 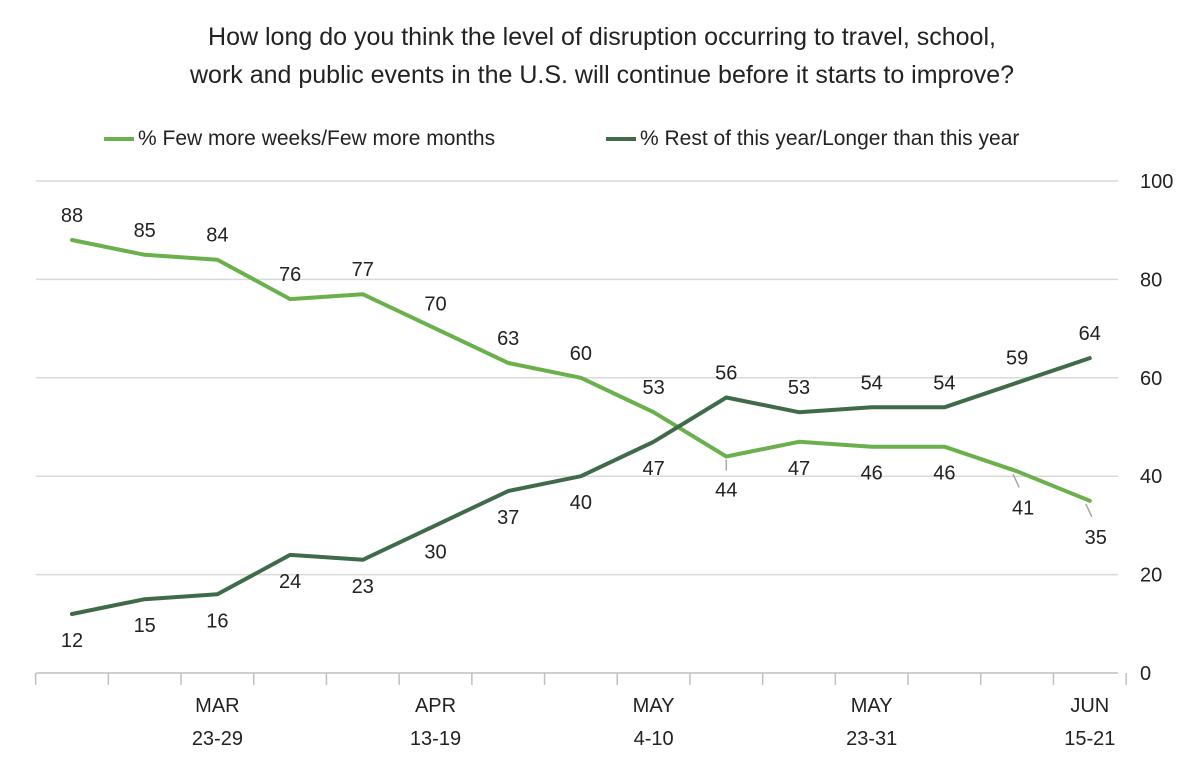 I want to click on x-tick-label: JUN, so click(x=1089, y=706).